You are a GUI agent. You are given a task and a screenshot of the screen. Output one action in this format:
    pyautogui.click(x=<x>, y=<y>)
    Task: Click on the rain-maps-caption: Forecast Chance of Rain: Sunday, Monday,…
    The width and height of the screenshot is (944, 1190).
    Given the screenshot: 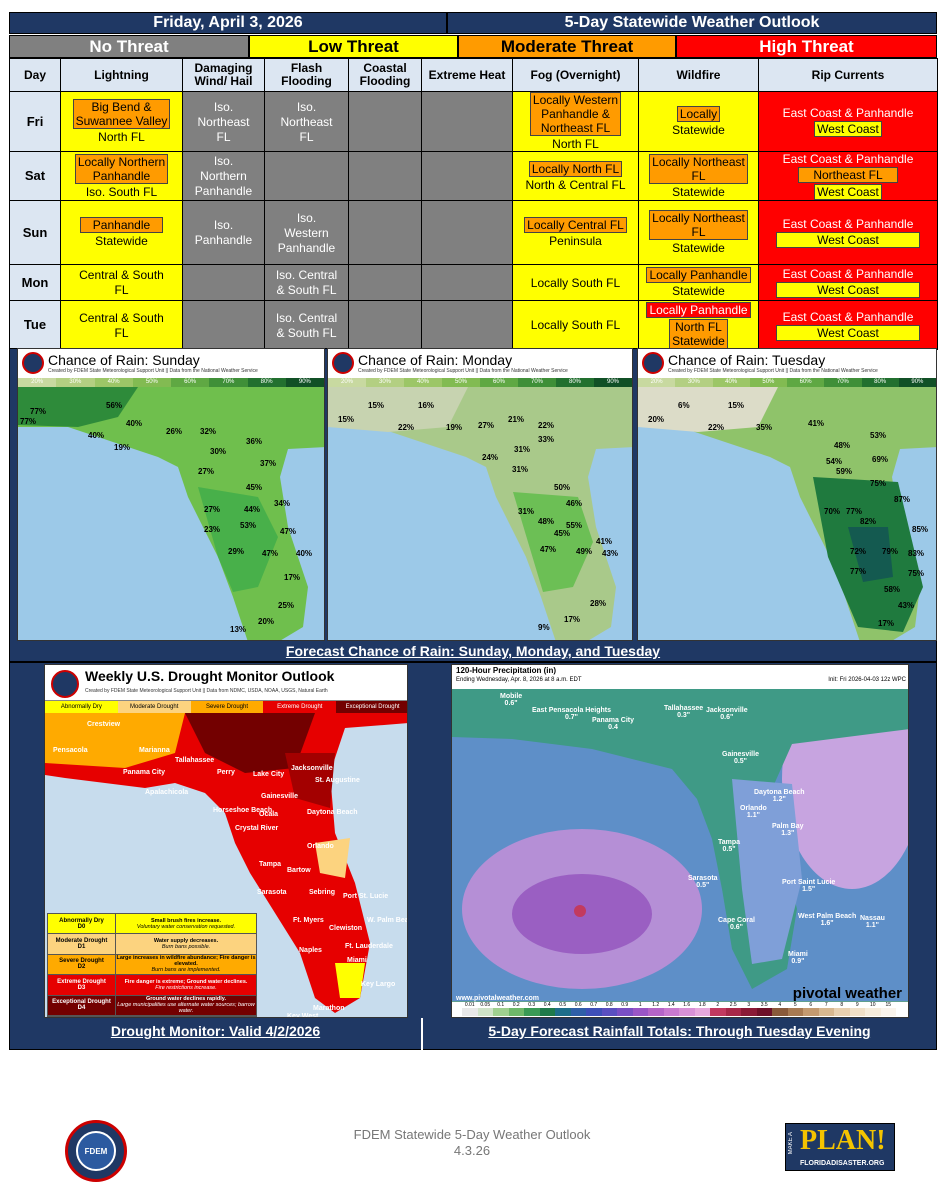 What is the action you would take?
    pyautogui.click(x=473, y=651)
    